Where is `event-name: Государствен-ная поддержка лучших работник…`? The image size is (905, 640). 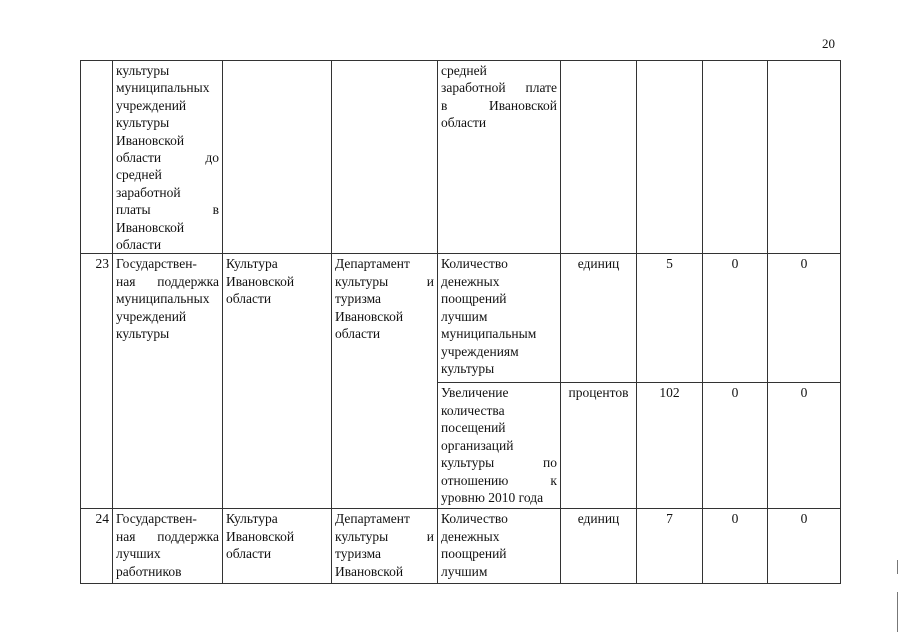 event-name: Государствен-ная поддержка лучших работник… is located at coordinates (167, 546).